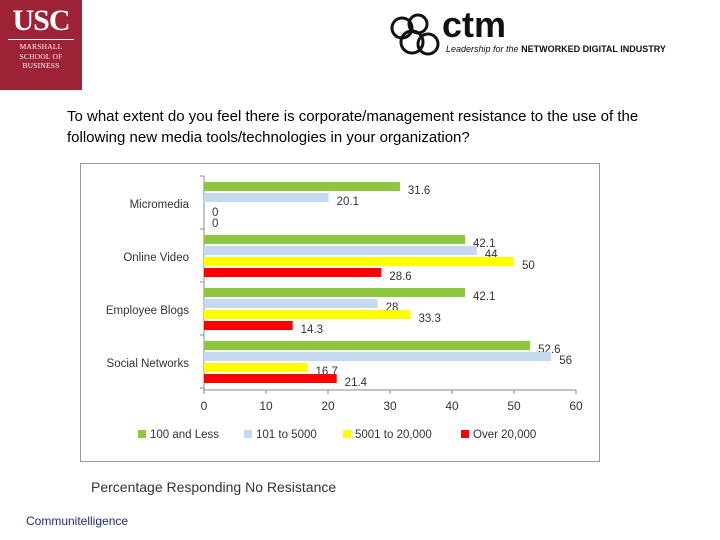  I want to click on data-label: 50, so click(528, 266).